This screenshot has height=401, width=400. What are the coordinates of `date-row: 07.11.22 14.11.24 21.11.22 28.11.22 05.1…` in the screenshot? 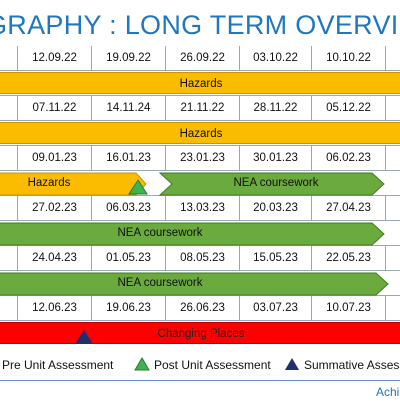 It's located at (200, 108).